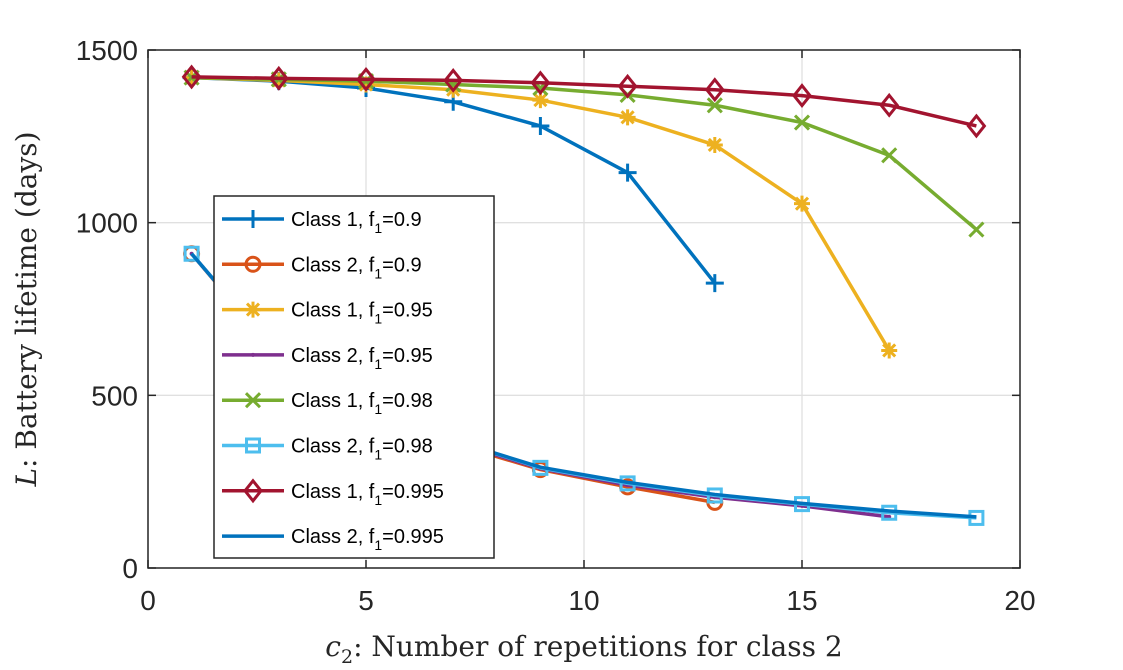  What do you see at coordinates (26, 309) in the screenshot?
I see `y-axis-label: L: Battery lifetime (days)` at bounding box center [26, 309].